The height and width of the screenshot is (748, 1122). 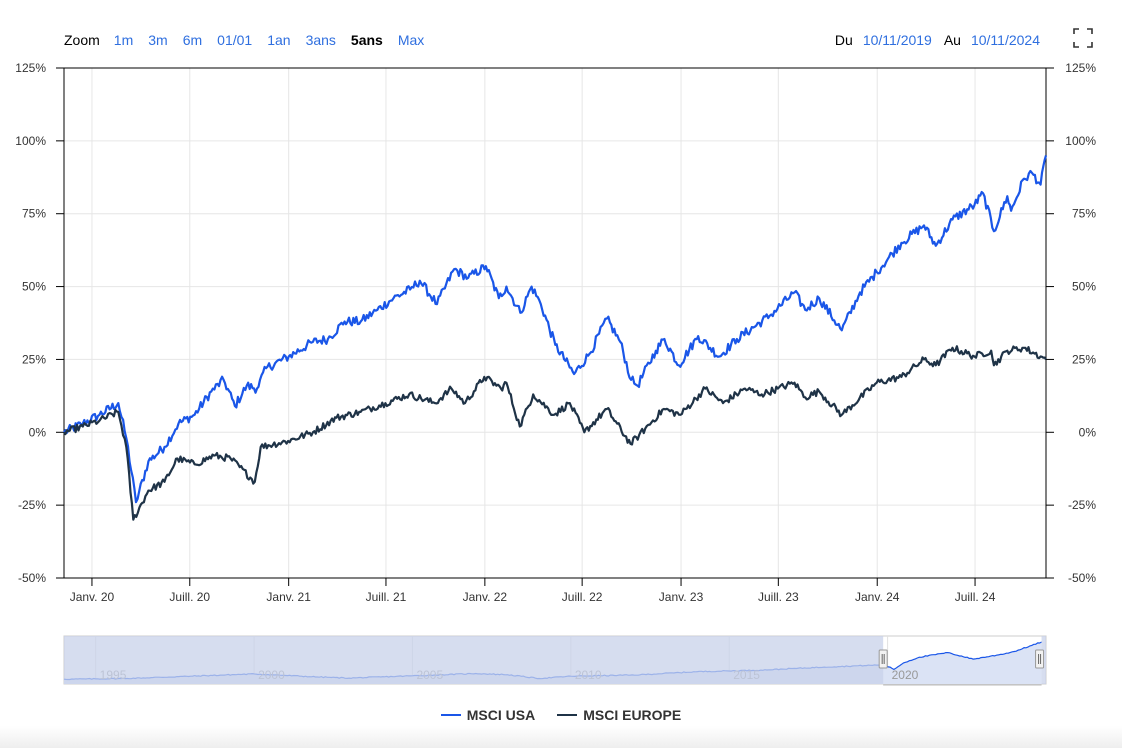 What do you see at coordinates (34, 287) in the screenshot?
I see `y-tick-label-left: 50%` at bounding box center [34, 287].